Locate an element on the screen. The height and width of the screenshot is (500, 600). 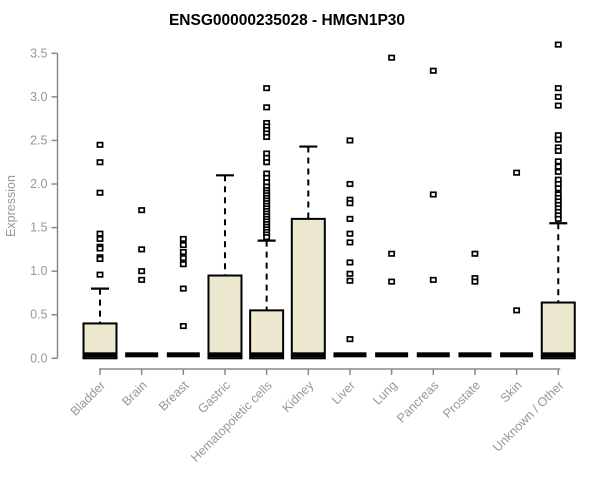
y-tick-label: 0.0 is located at coordinates (38, 358).